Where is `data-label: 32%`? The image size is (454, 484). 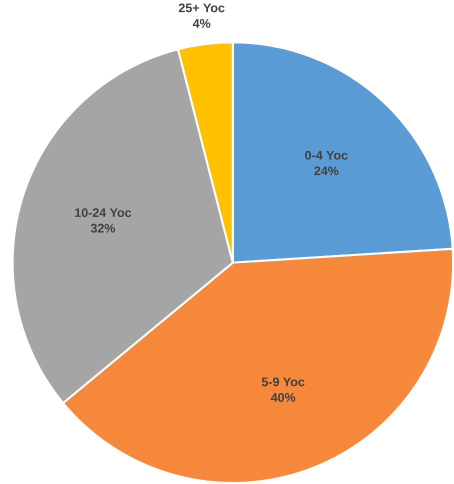
data-label: 32% is located at coordinates (102, 228).